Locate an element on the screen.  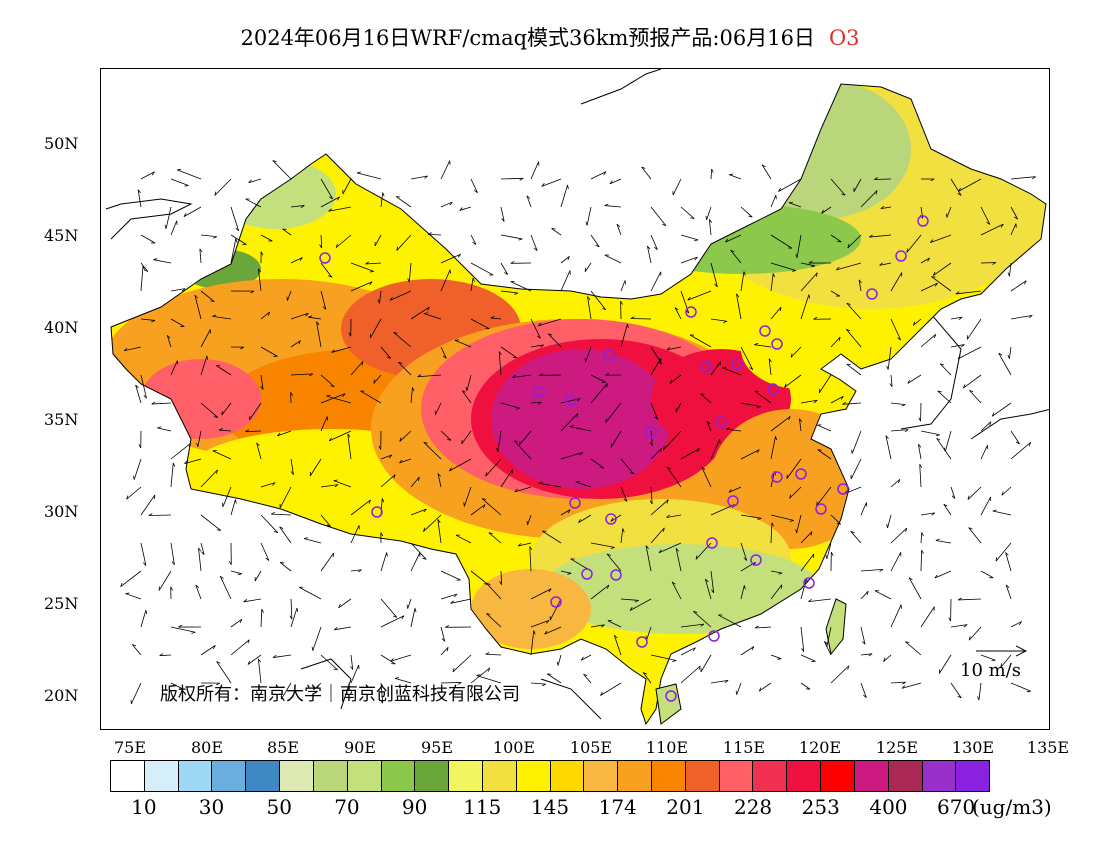
colorbar-label: 50 is located at coordinates (279, 807).